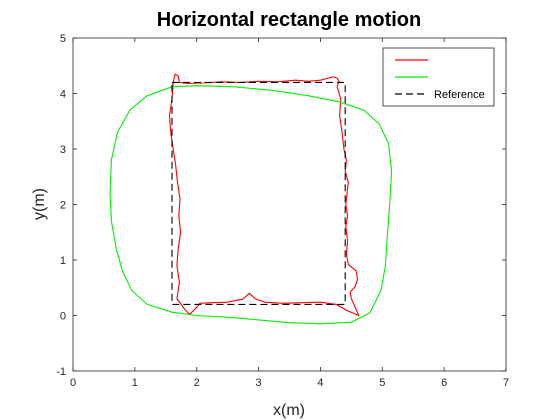  What do you see at coordinates (438, 77) in the screenshot?
I see `legend: Reference` at bounding box center [438, 77].